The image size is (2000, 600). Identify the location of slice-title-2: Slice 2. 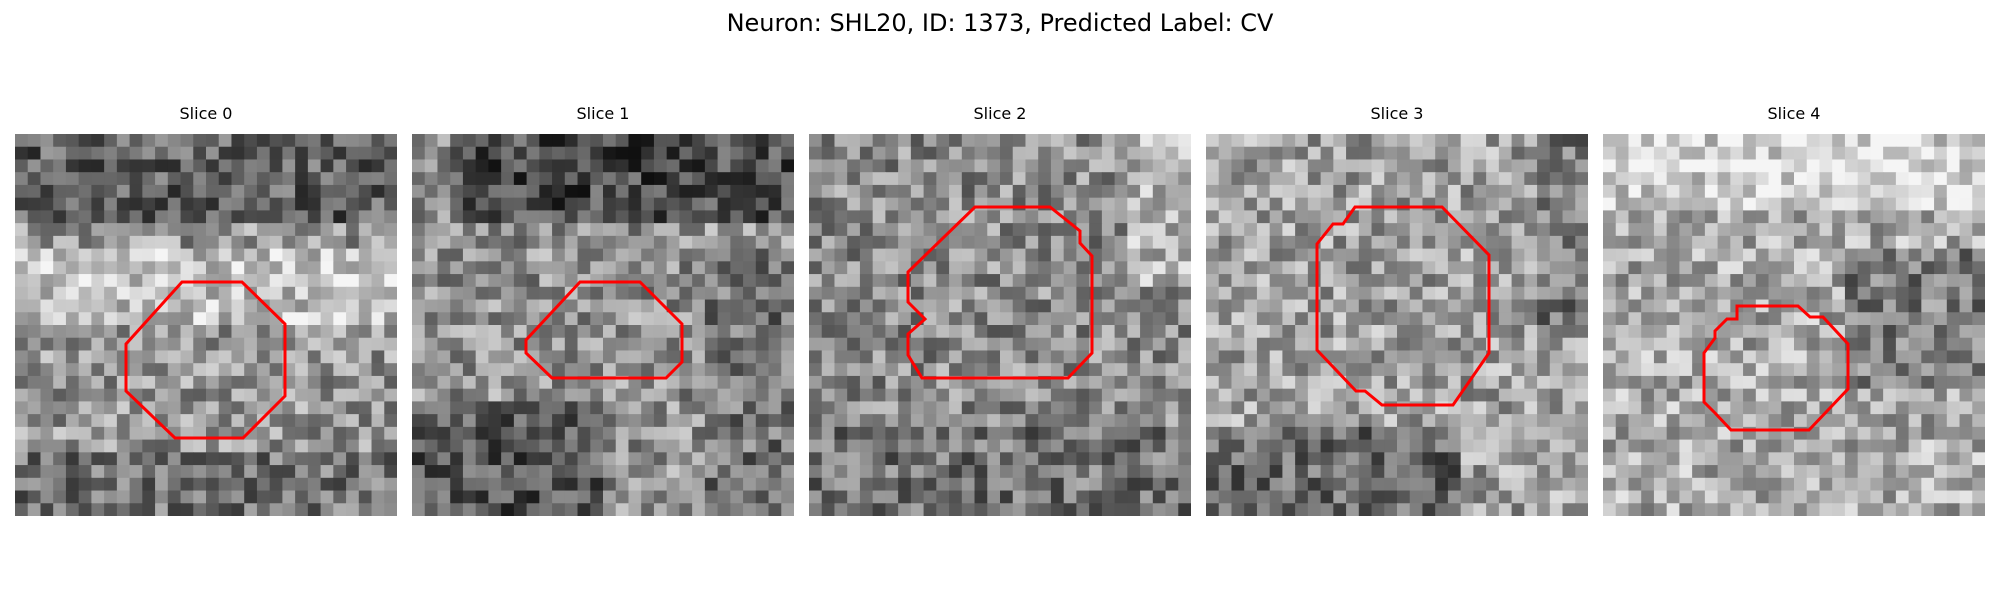
(1000, 113).